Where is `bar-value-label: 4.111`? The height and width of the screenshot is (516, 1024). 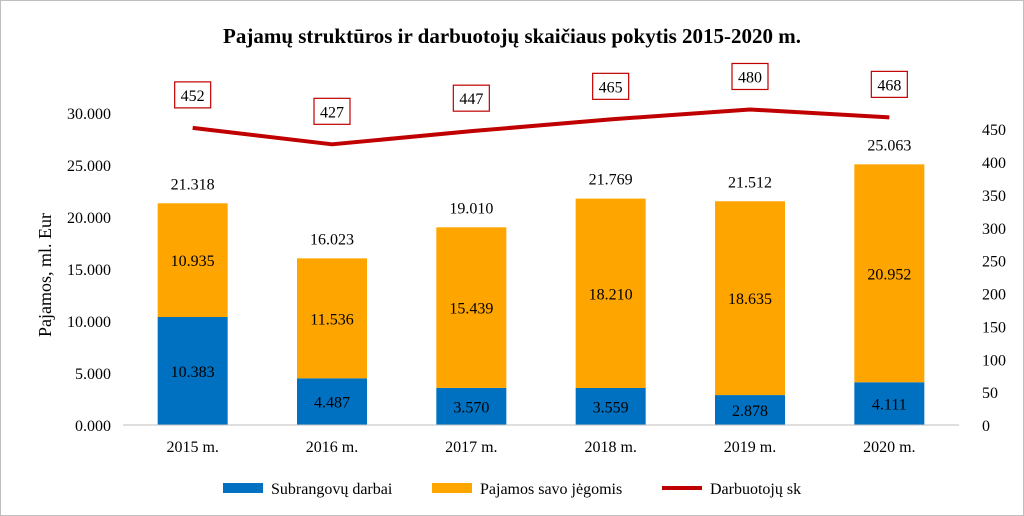 bar-value-label: 4.111 is located at coordinates (889, 405).